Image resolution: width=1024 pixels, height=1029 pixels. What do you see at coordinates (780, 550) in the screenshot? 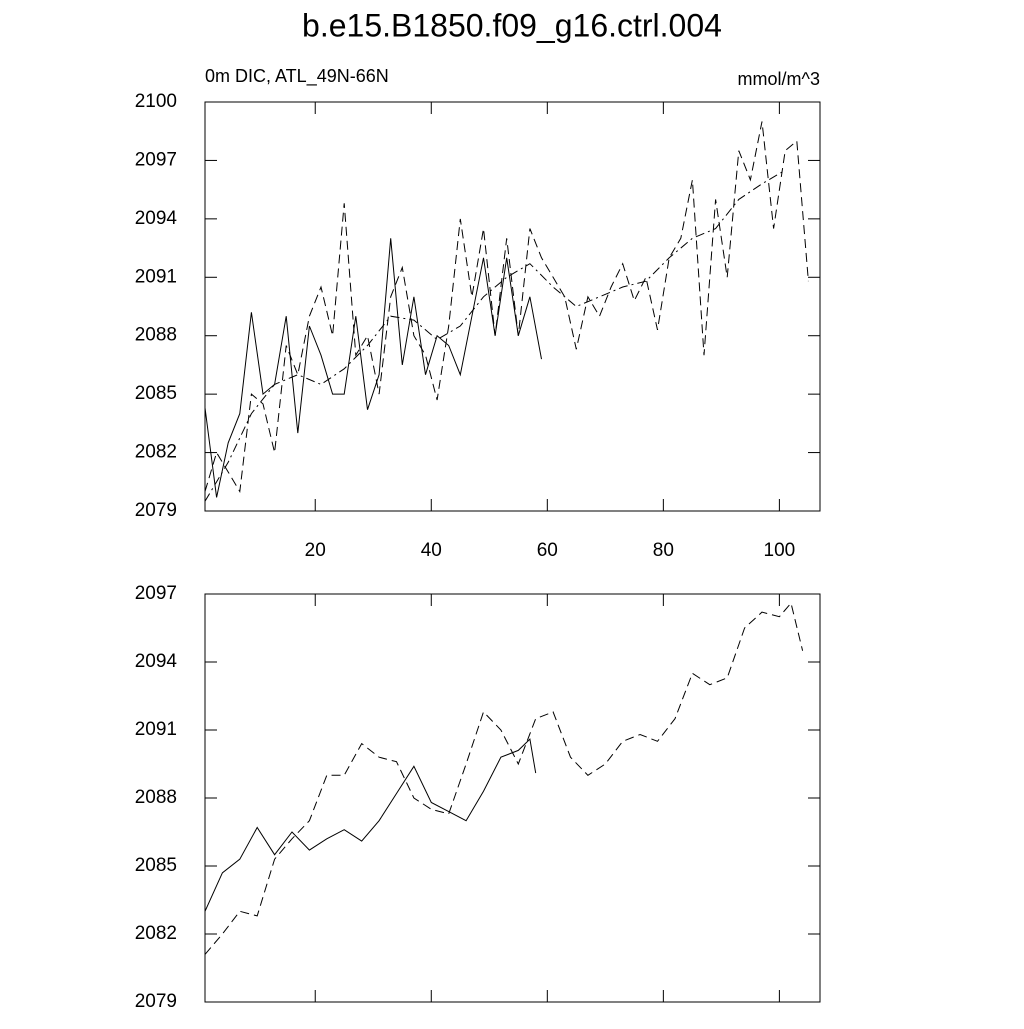
I see `x-tick-label: 100` at bounding box center [780, 550].